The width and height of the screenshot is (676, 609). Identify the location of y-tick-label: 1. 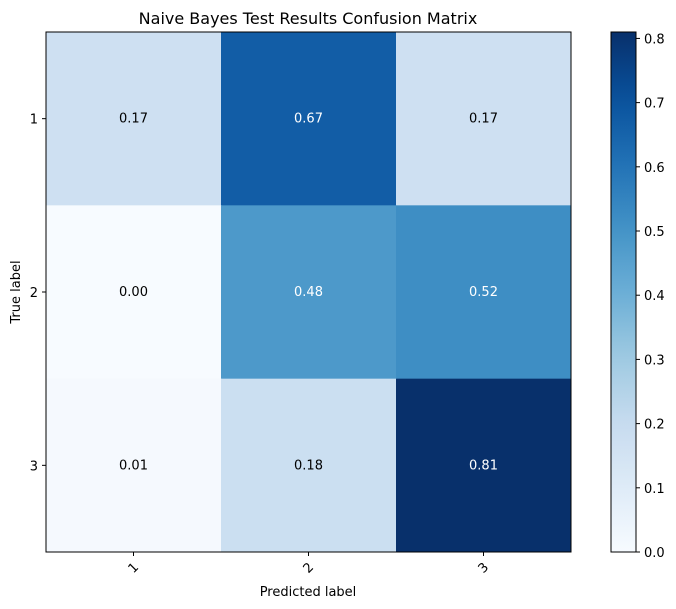
(34, 120).